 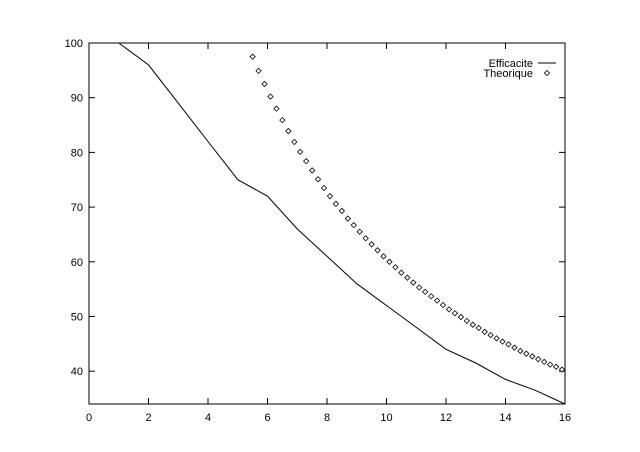 What do you see at coordinates (267, 418) in the screenshot?
I see `x-tick-label: 6` at bounding box center [267, 418].